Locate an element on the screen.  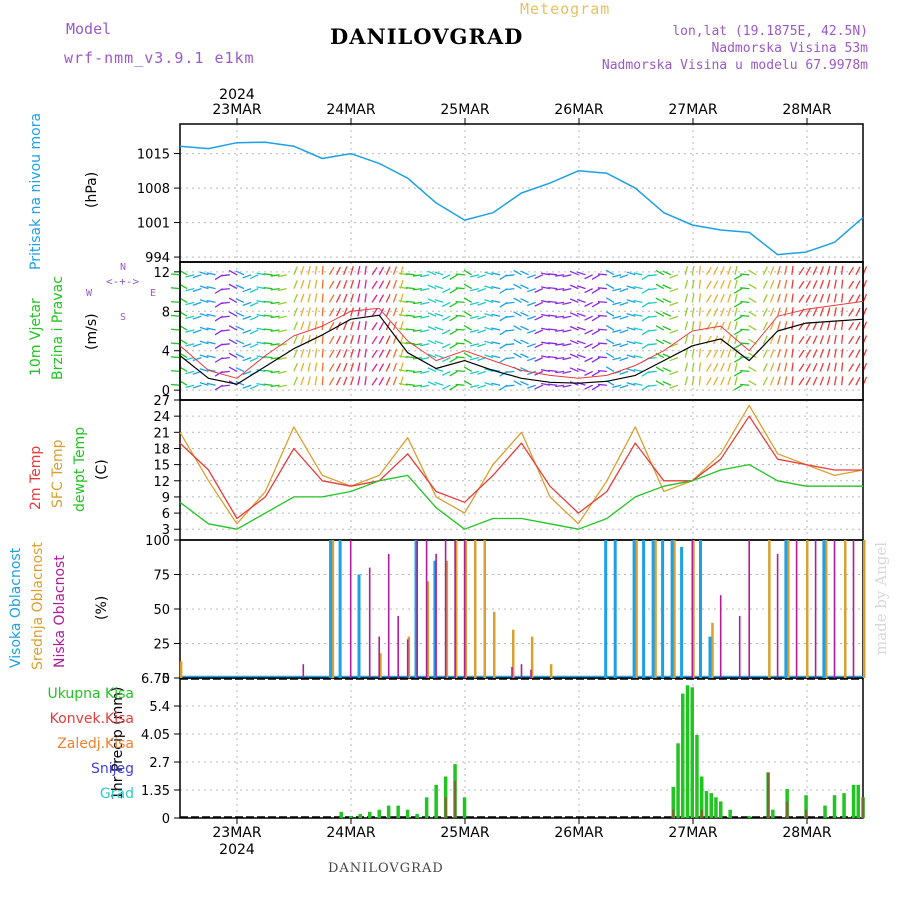
top-day-label: 25MAR is located at coordinates (464, 110).